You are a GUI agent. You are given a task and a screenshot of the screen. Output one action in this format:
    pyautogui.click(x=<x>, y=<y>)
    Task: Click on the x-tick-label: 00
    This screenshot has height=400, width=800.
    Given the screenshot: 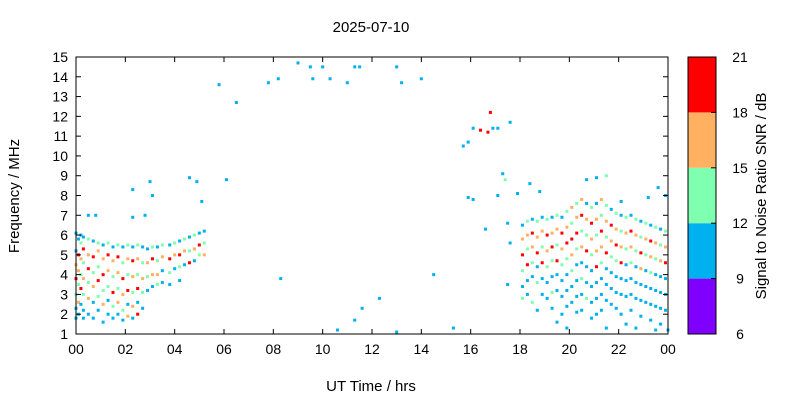 What is the action you would take?
    pyautogui.click(x=76, y=349)
    